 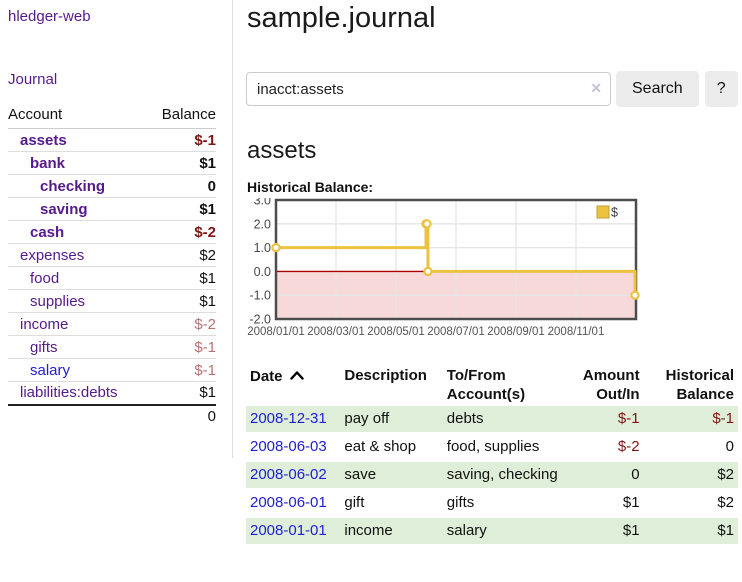 I want to click on register-cell-accounts: saving, checking, so click(x=503, y=475).